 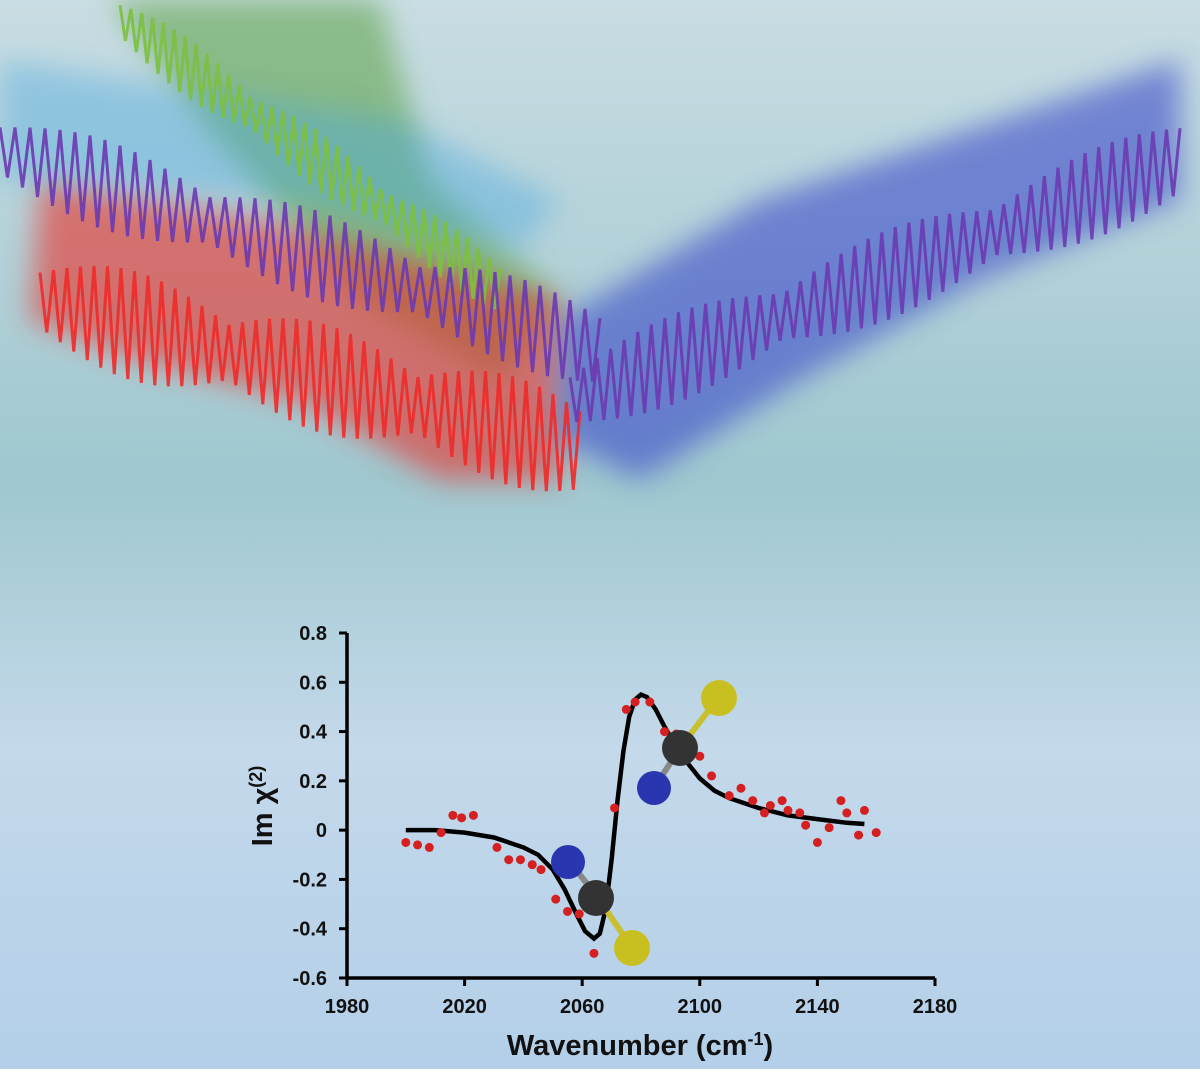 I want to click on y-tick-label: 0, so click(x=321, y=831).